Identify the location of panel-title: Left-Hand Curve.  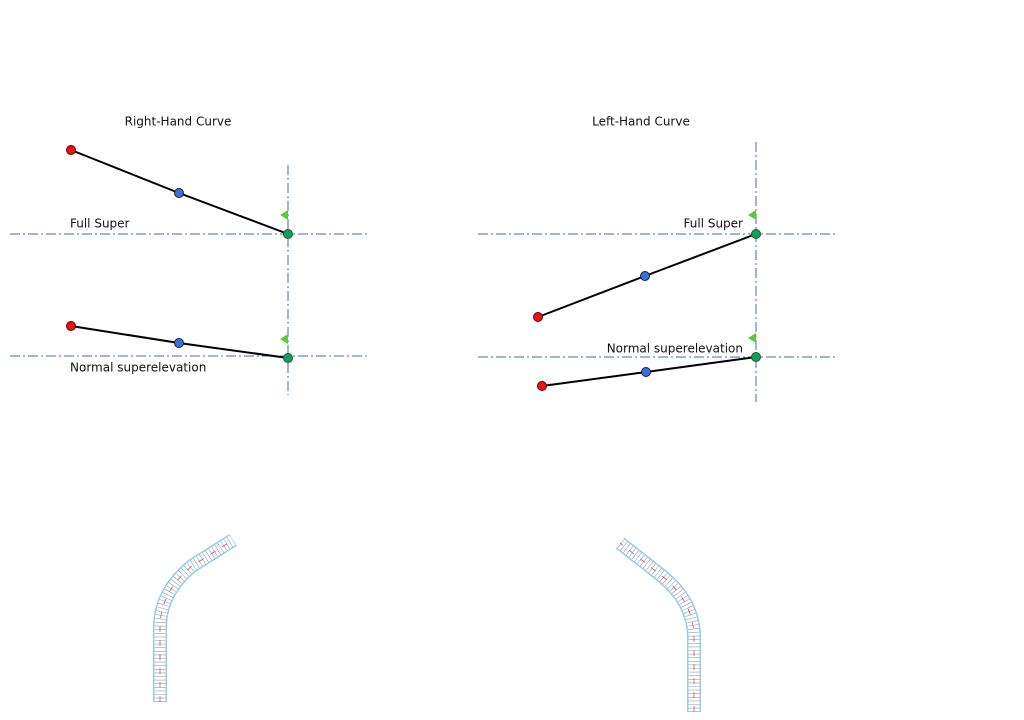
(641, 122).